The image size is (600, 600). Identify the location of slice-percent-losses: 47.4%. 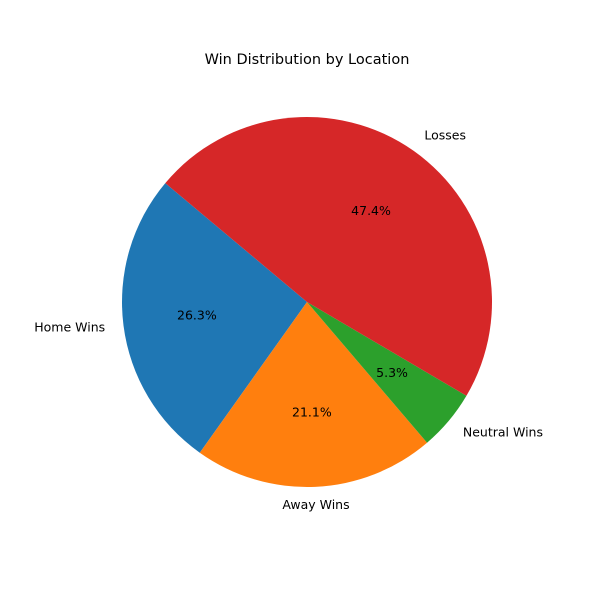
(371, 210).